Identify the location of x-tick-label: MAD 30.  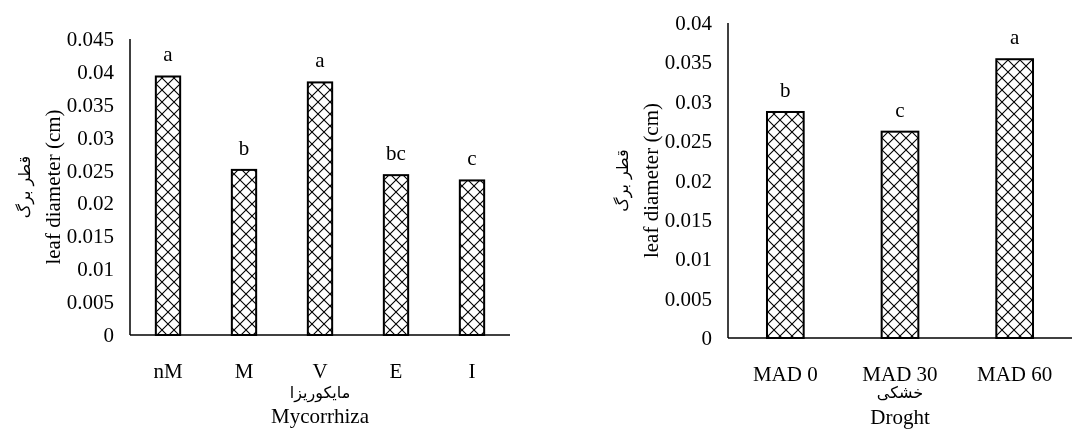
(900, 374).